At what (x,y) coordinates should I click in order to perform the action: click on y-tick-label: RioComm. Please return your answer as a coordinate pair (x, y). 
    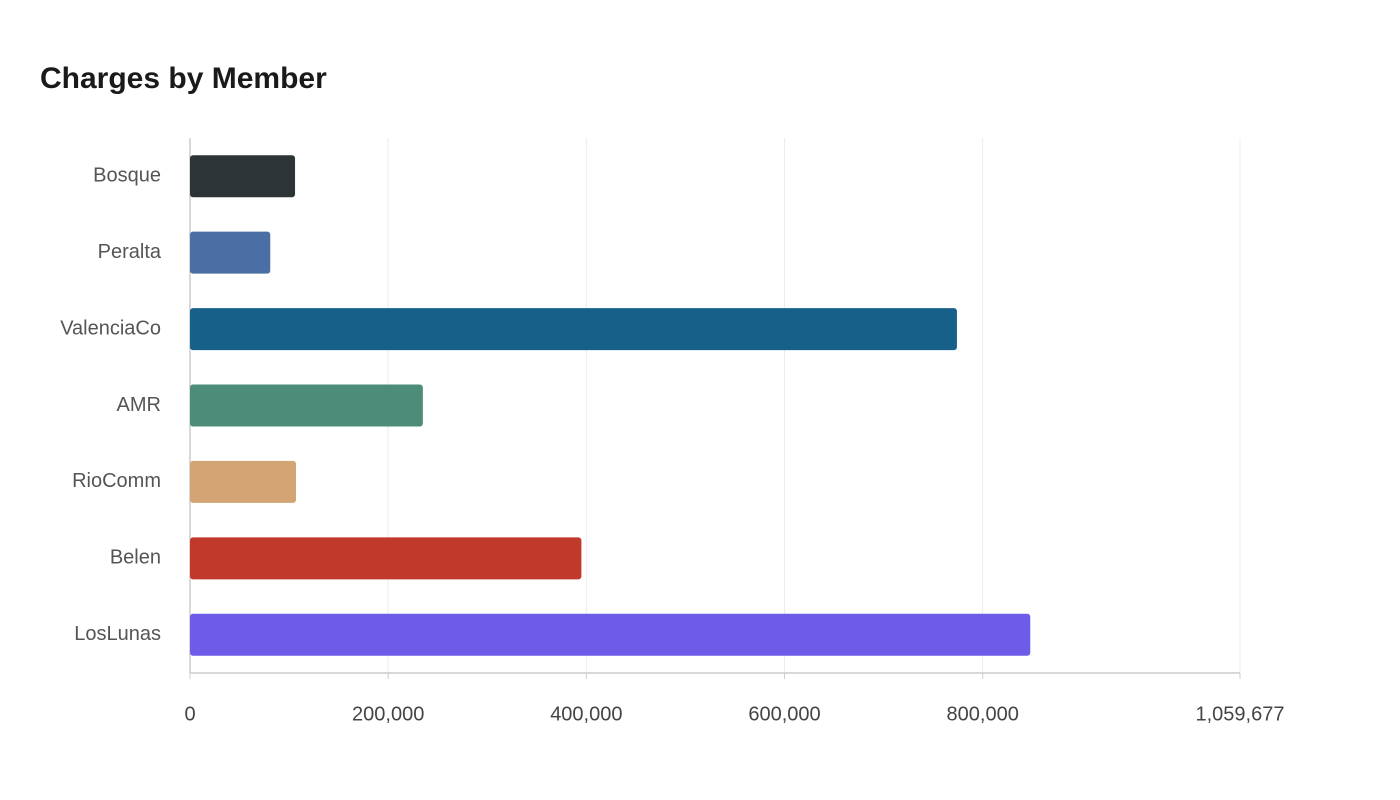
    Looking at the image, I should click on (116, 481).